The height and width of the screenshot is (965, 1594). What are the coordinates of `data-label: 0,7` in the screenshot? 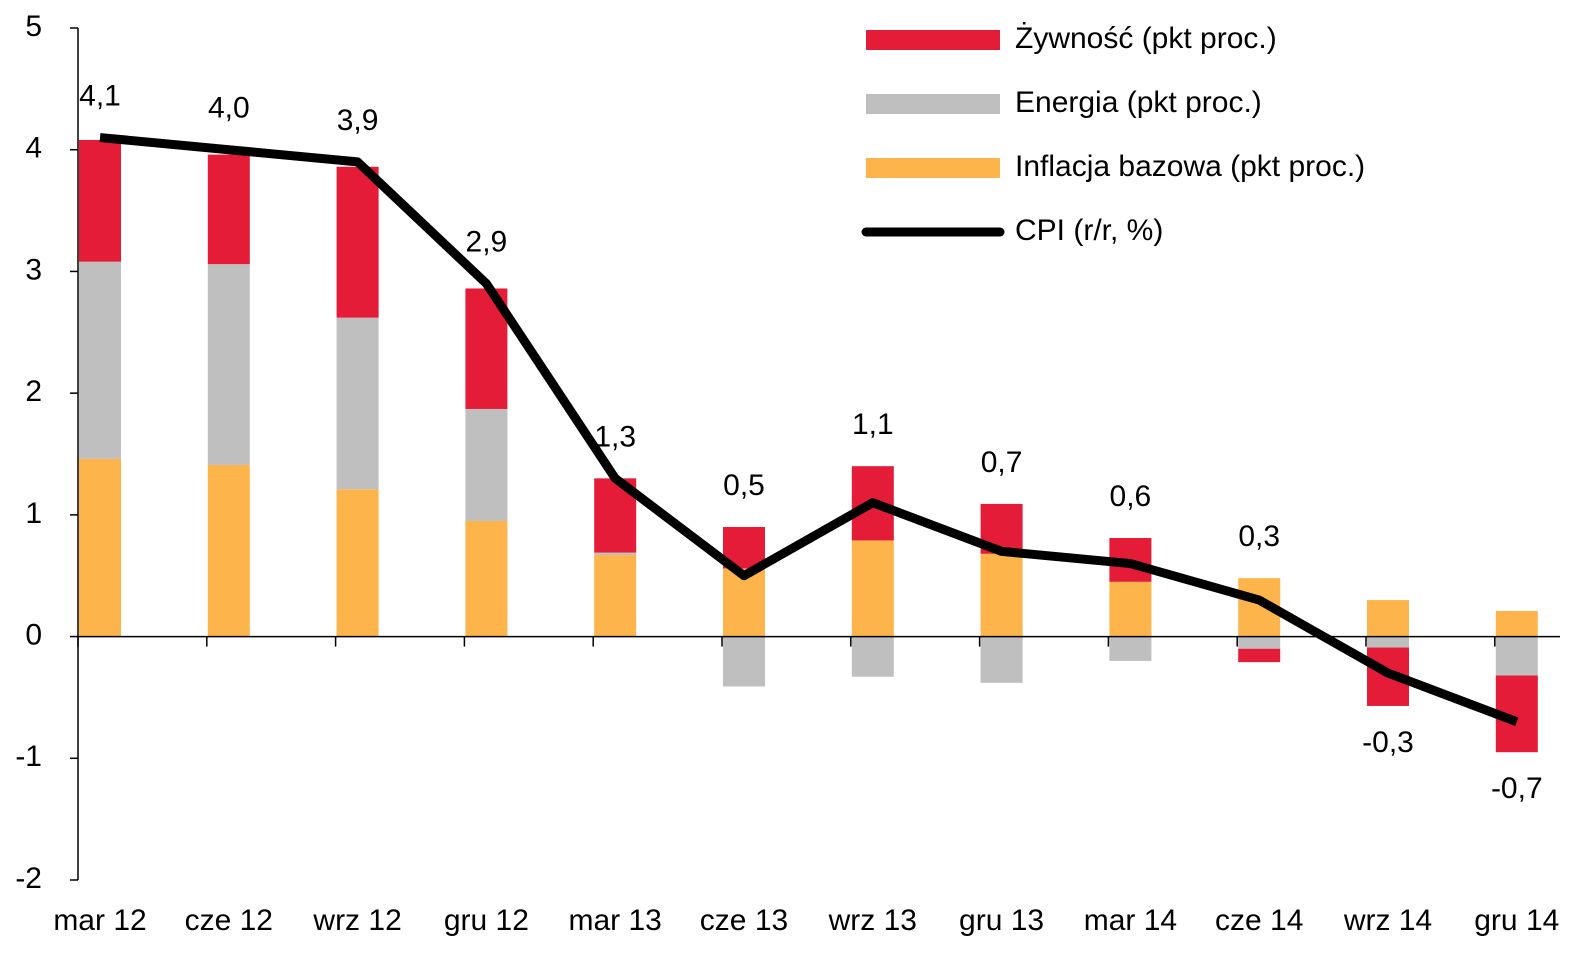 It's located at (1002, 462).